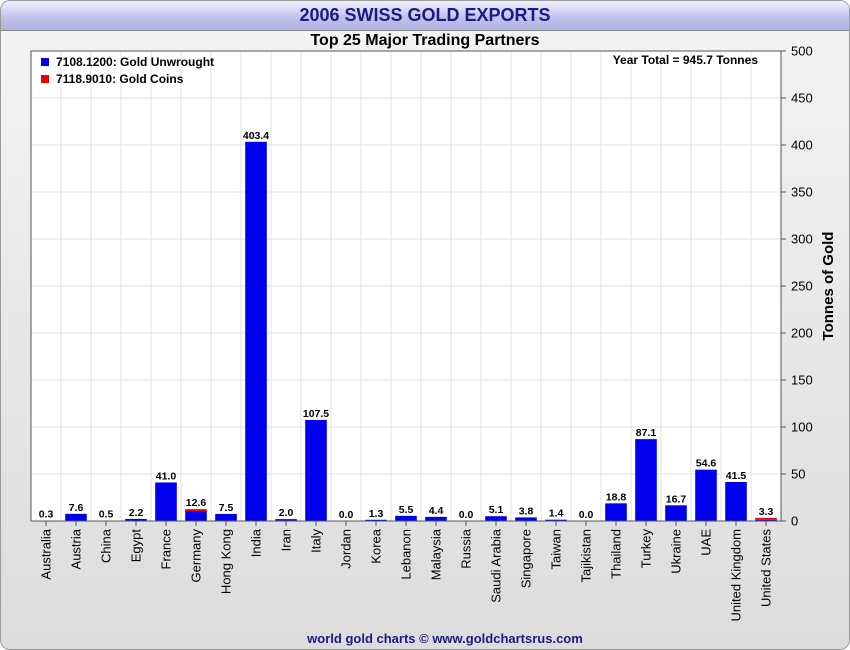  I want to click on bar-value-label: 3.3, so click(766, 512).